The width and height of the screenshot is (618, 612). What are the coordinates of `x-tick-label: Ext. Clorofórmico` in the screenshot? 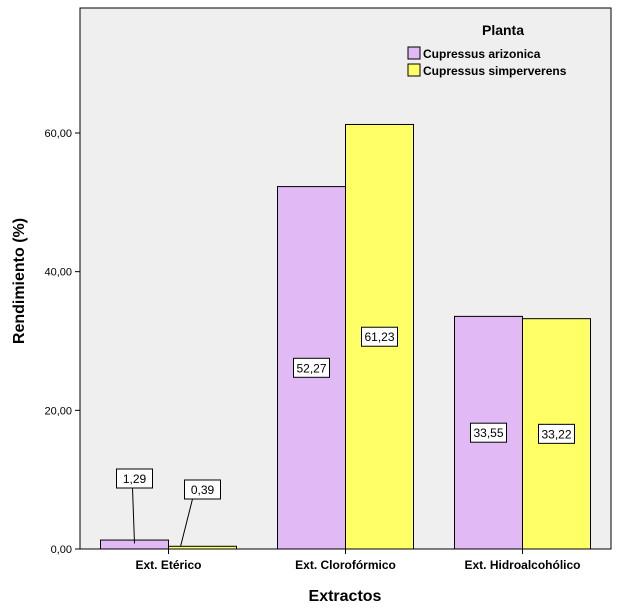 It's located at (345, 565).